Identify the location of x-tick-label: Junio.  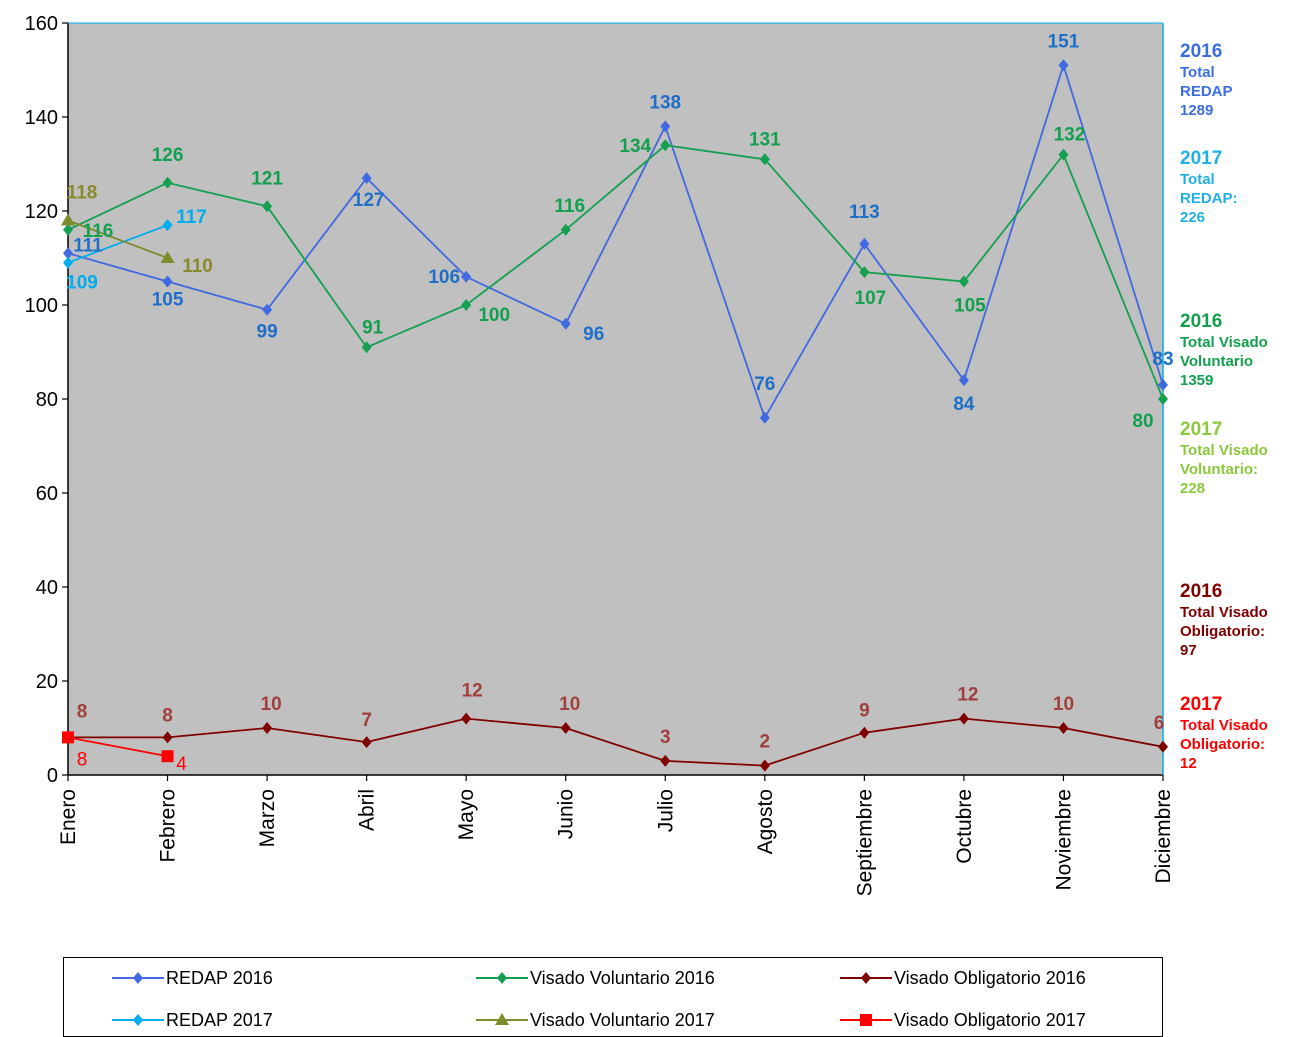
(566, 814).